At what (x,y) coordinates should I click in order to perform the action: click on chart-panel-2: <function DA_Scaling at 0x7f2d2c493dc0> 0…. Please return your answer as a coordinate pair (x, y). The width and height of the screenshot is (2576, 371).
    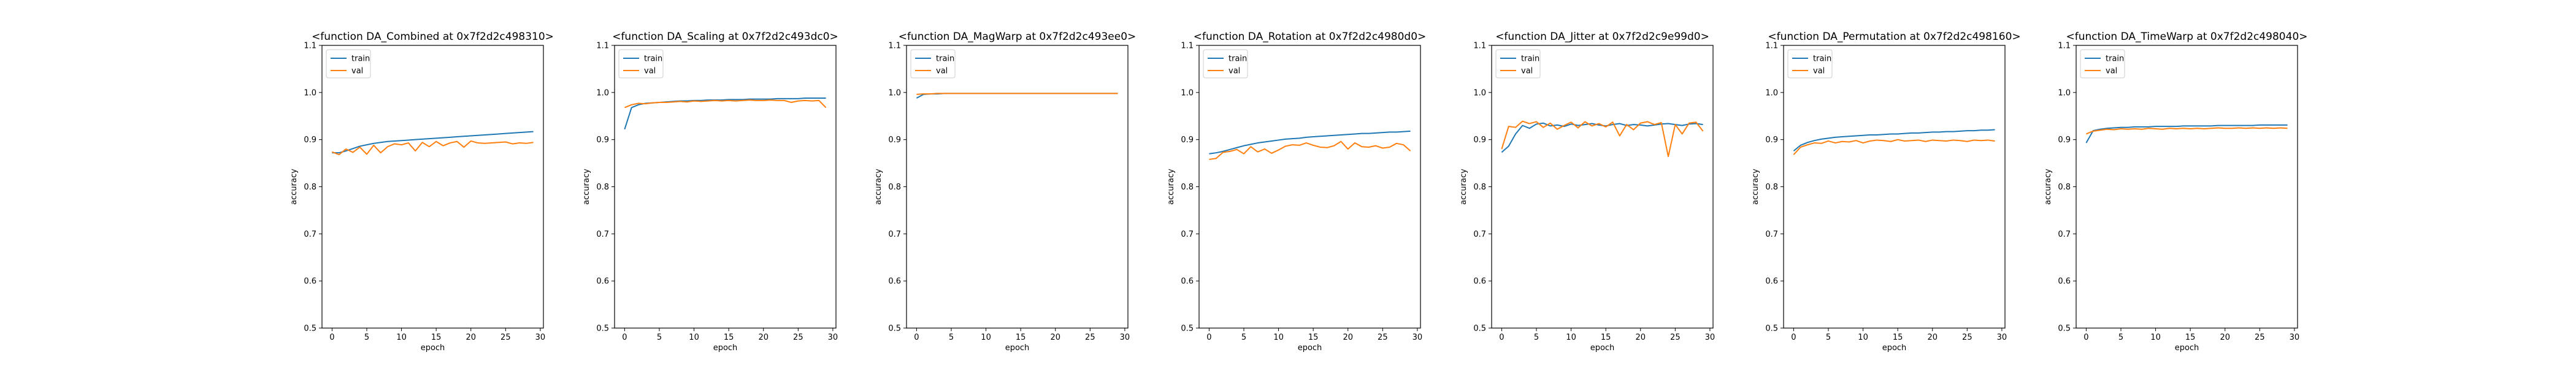
    Looking at the image, I should click on (710, 192).